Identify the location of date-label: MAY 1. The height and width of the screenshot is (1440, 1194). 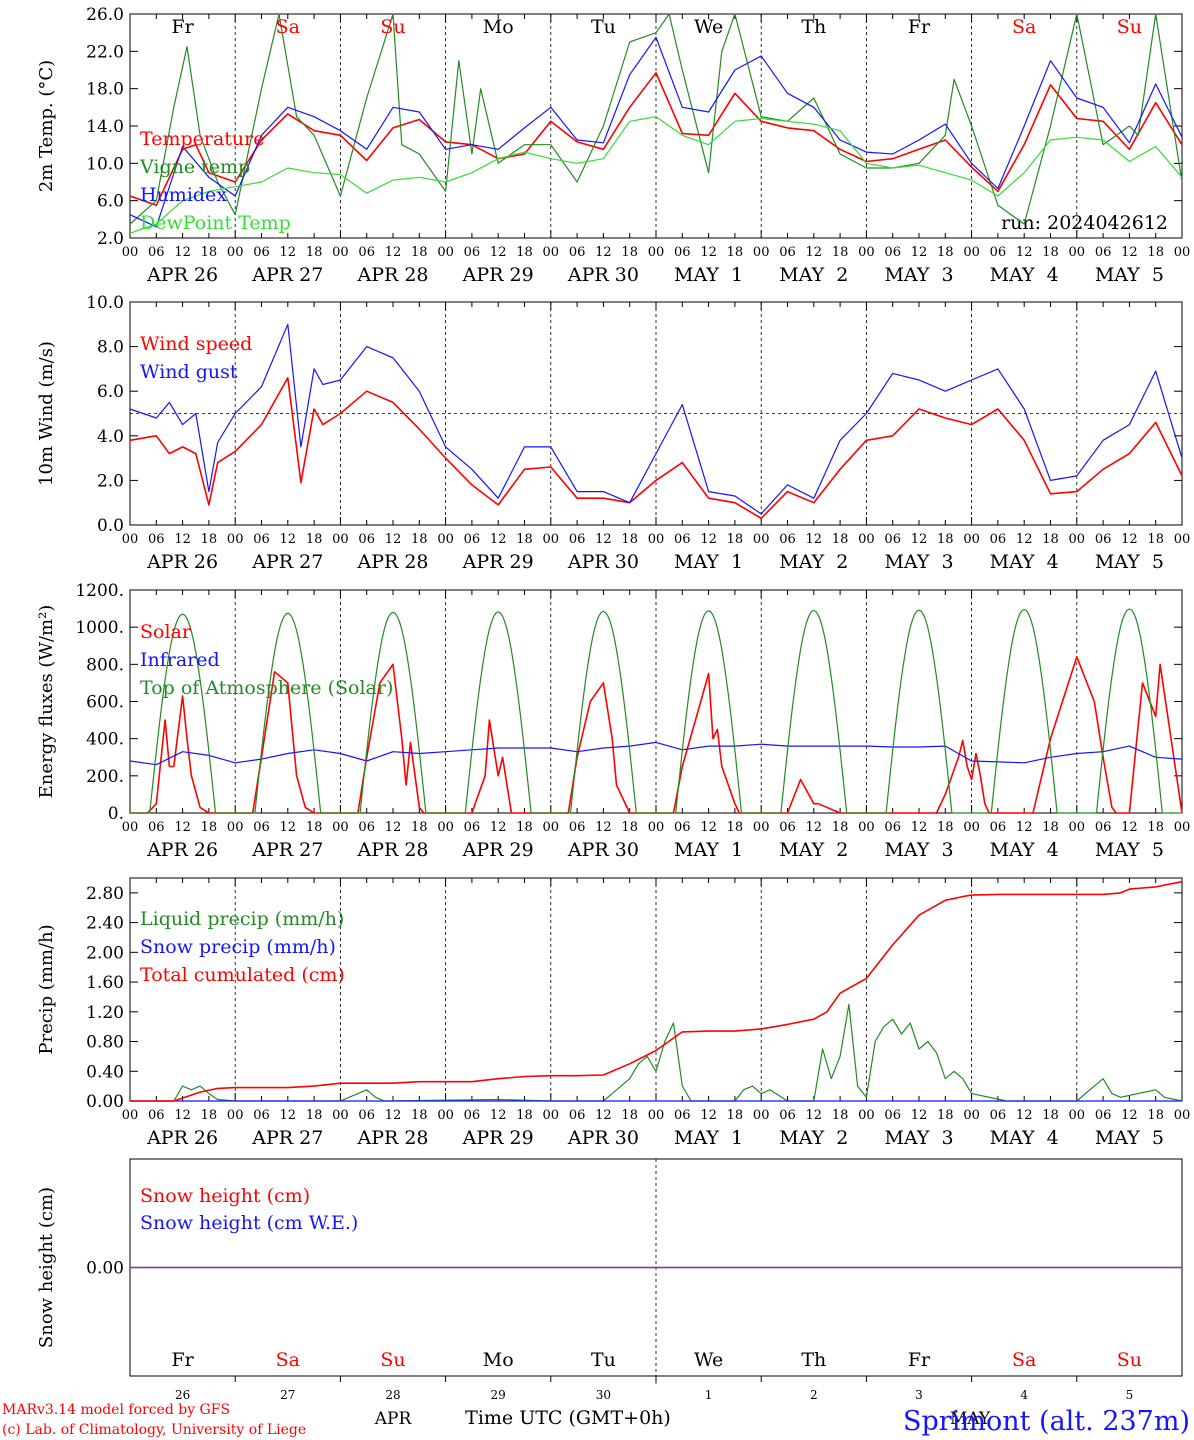
(708, 562).